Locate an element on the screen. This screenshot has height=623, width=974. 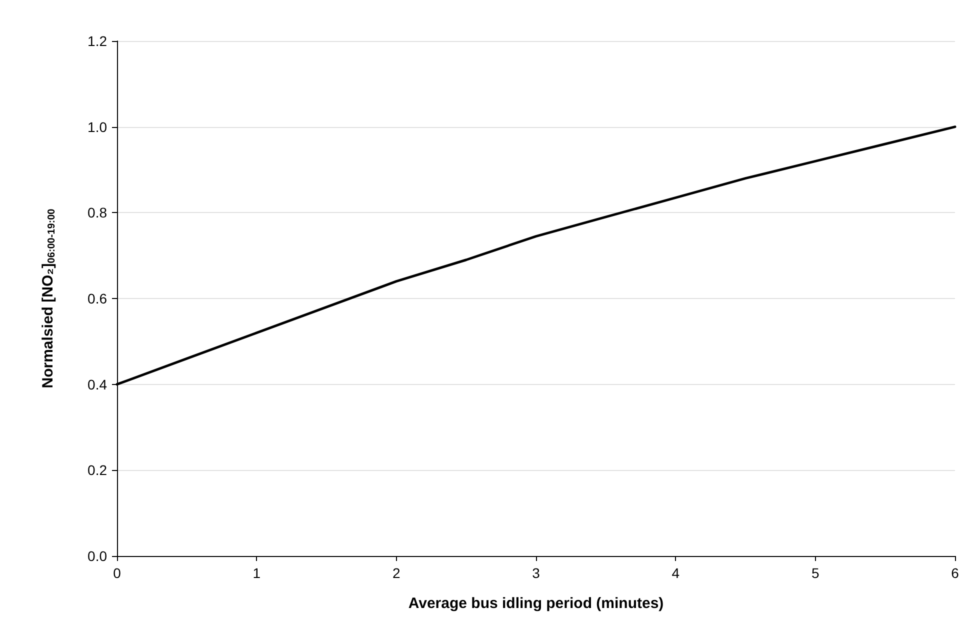
y-tick-label: 0.6 is located at coordinates (98, 298).